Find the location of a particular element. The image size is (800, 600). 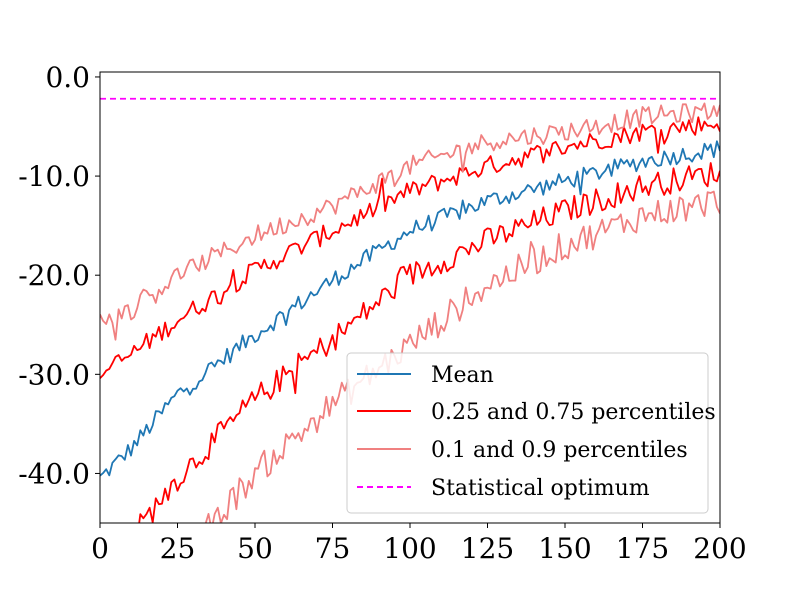

y-tick-label: -20.0 is located at coordinates (54, 275).